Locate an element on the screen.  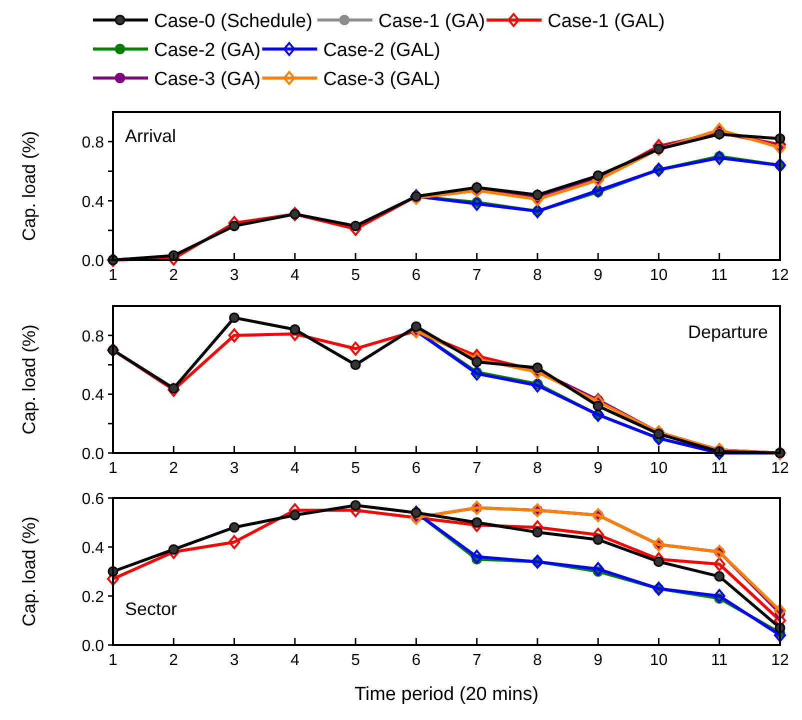
y-tick-label: 0.6 is located at coordinates (93, 499).